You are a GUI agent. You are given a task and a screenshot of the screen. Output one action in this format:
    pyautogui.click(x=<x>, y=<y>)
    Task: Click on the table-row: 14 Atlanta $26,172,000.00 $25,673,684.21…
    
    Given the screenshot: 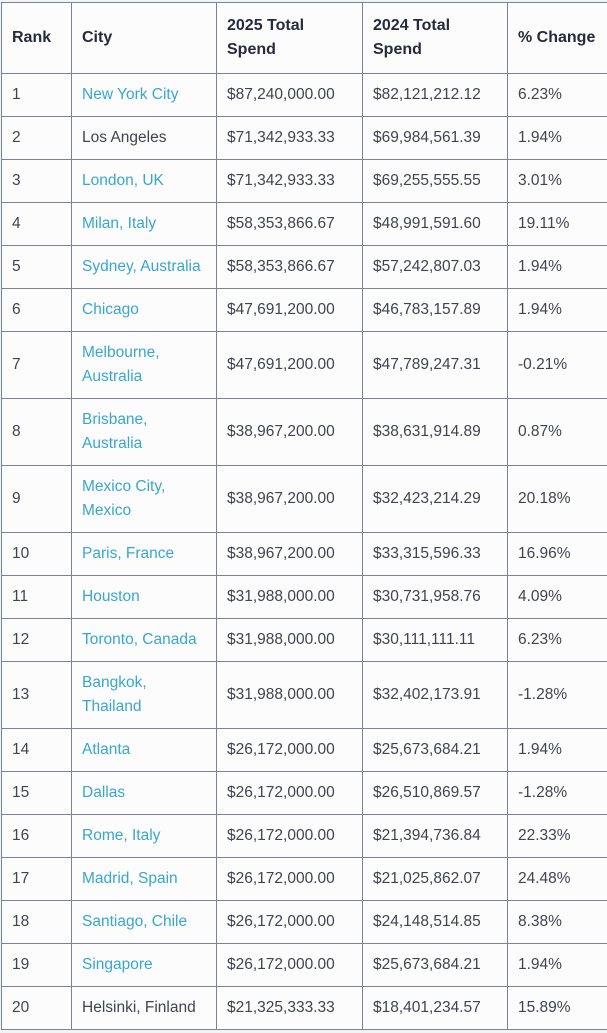 What is the action you would take?
    pyautogui.click(x=304, y=750)
    